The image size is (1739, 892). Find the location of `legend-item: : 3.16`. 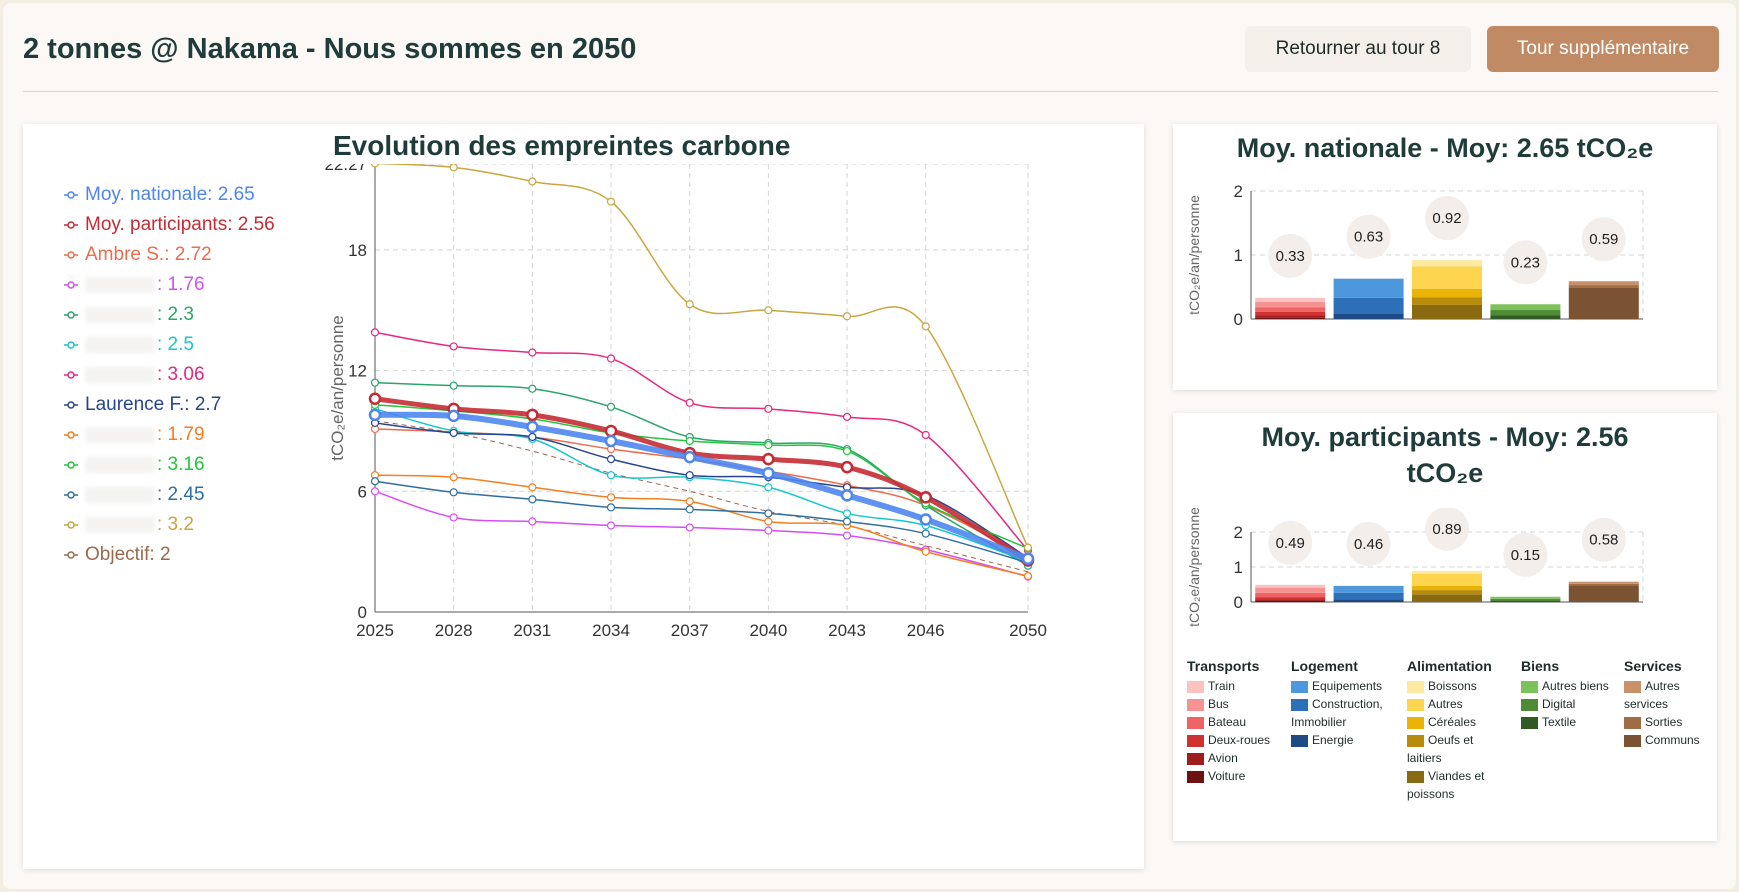

legend-item: : 3.16 is located at coordinates (169, 465).